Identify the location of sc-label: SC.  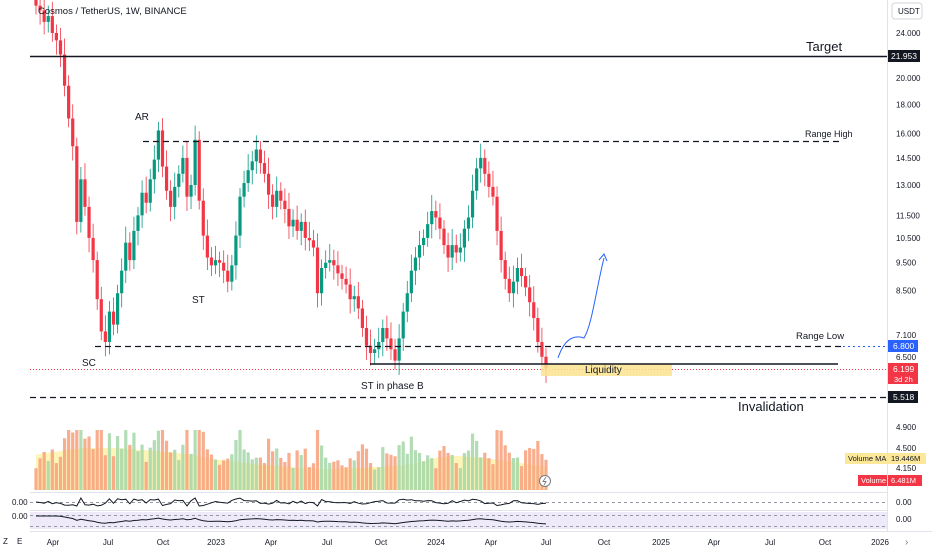
(89, 363).